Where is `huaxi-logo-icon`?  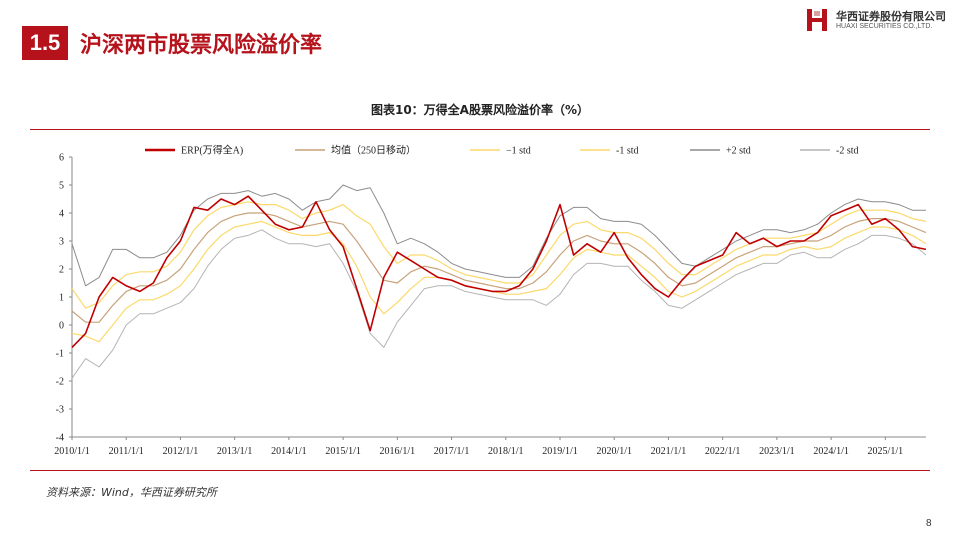
huaxi-logo-icon is located at coordinates (817, 20).